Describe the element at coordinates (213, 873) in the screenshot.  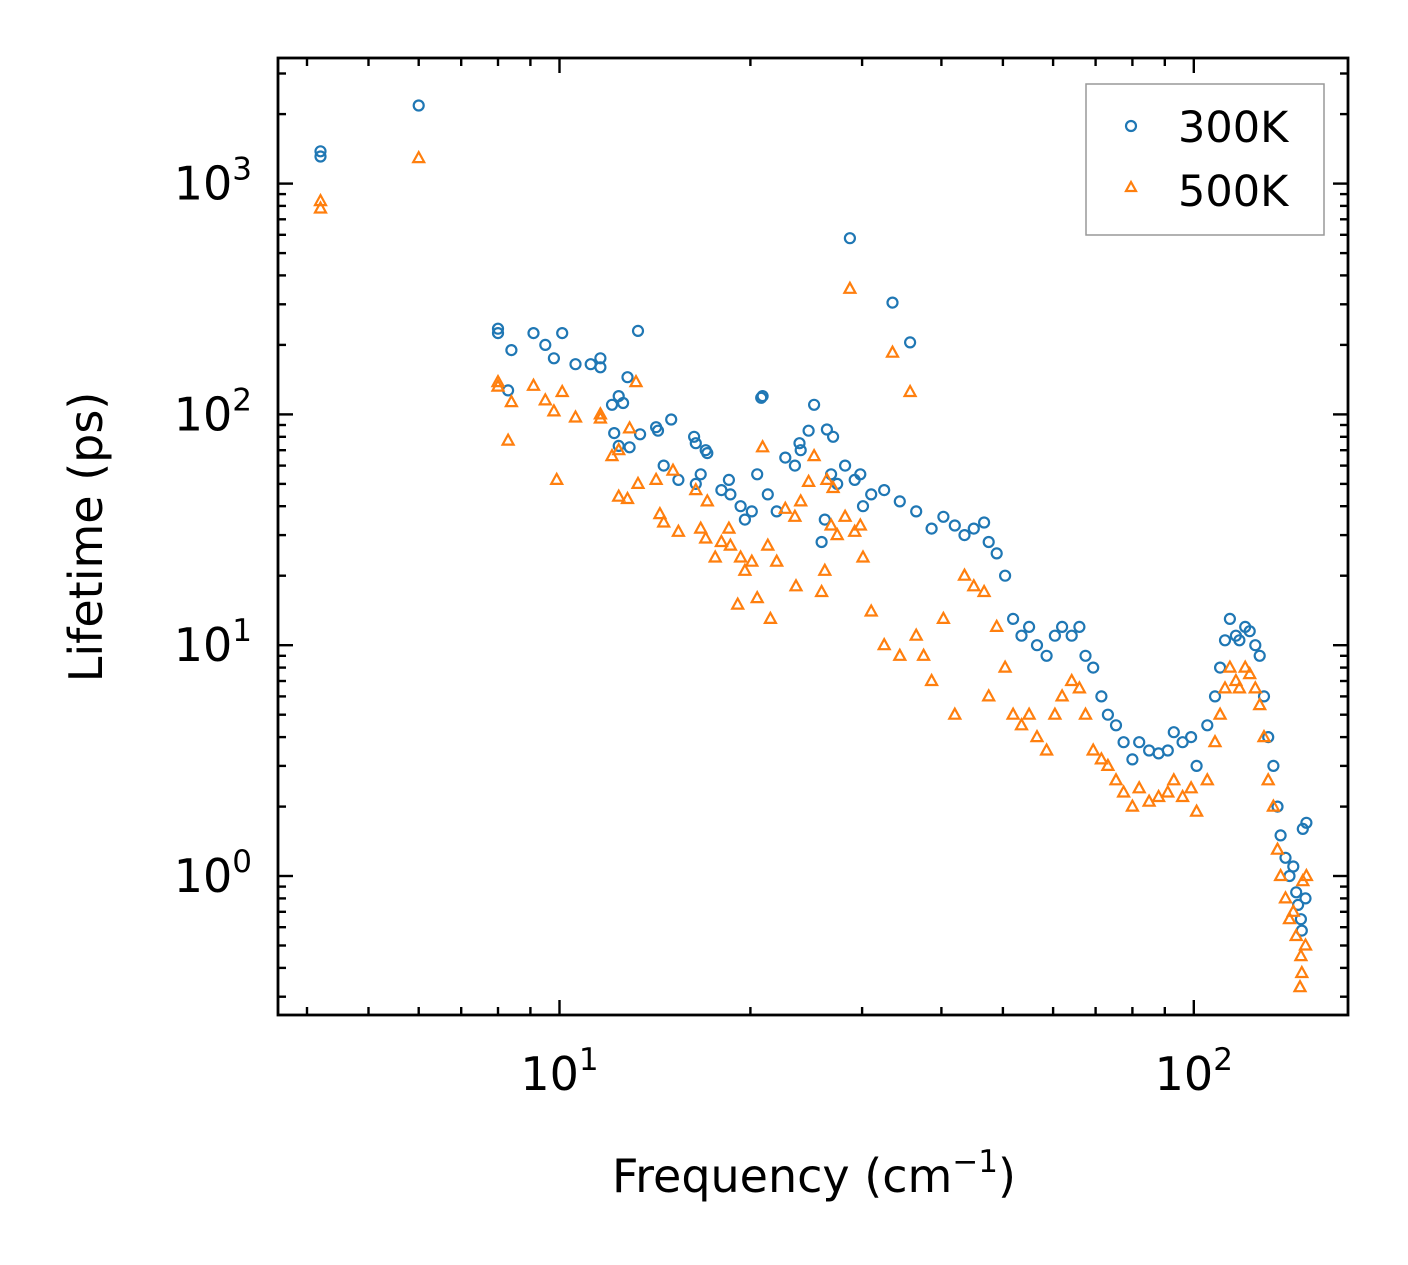
I see `y-tick-label: 100` at that location.